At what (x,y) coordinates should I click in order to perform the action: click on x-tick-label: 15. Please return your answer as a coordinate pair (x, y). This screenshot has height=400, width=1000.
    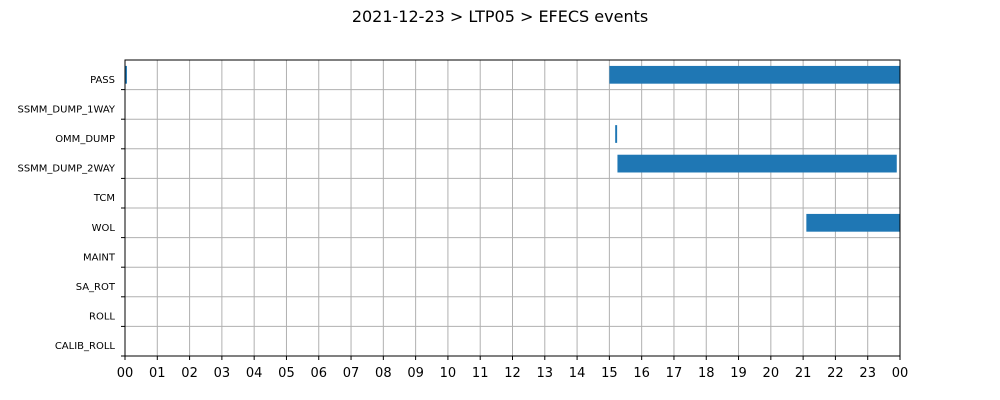
    Looking at the image, I should click on (609, 373).